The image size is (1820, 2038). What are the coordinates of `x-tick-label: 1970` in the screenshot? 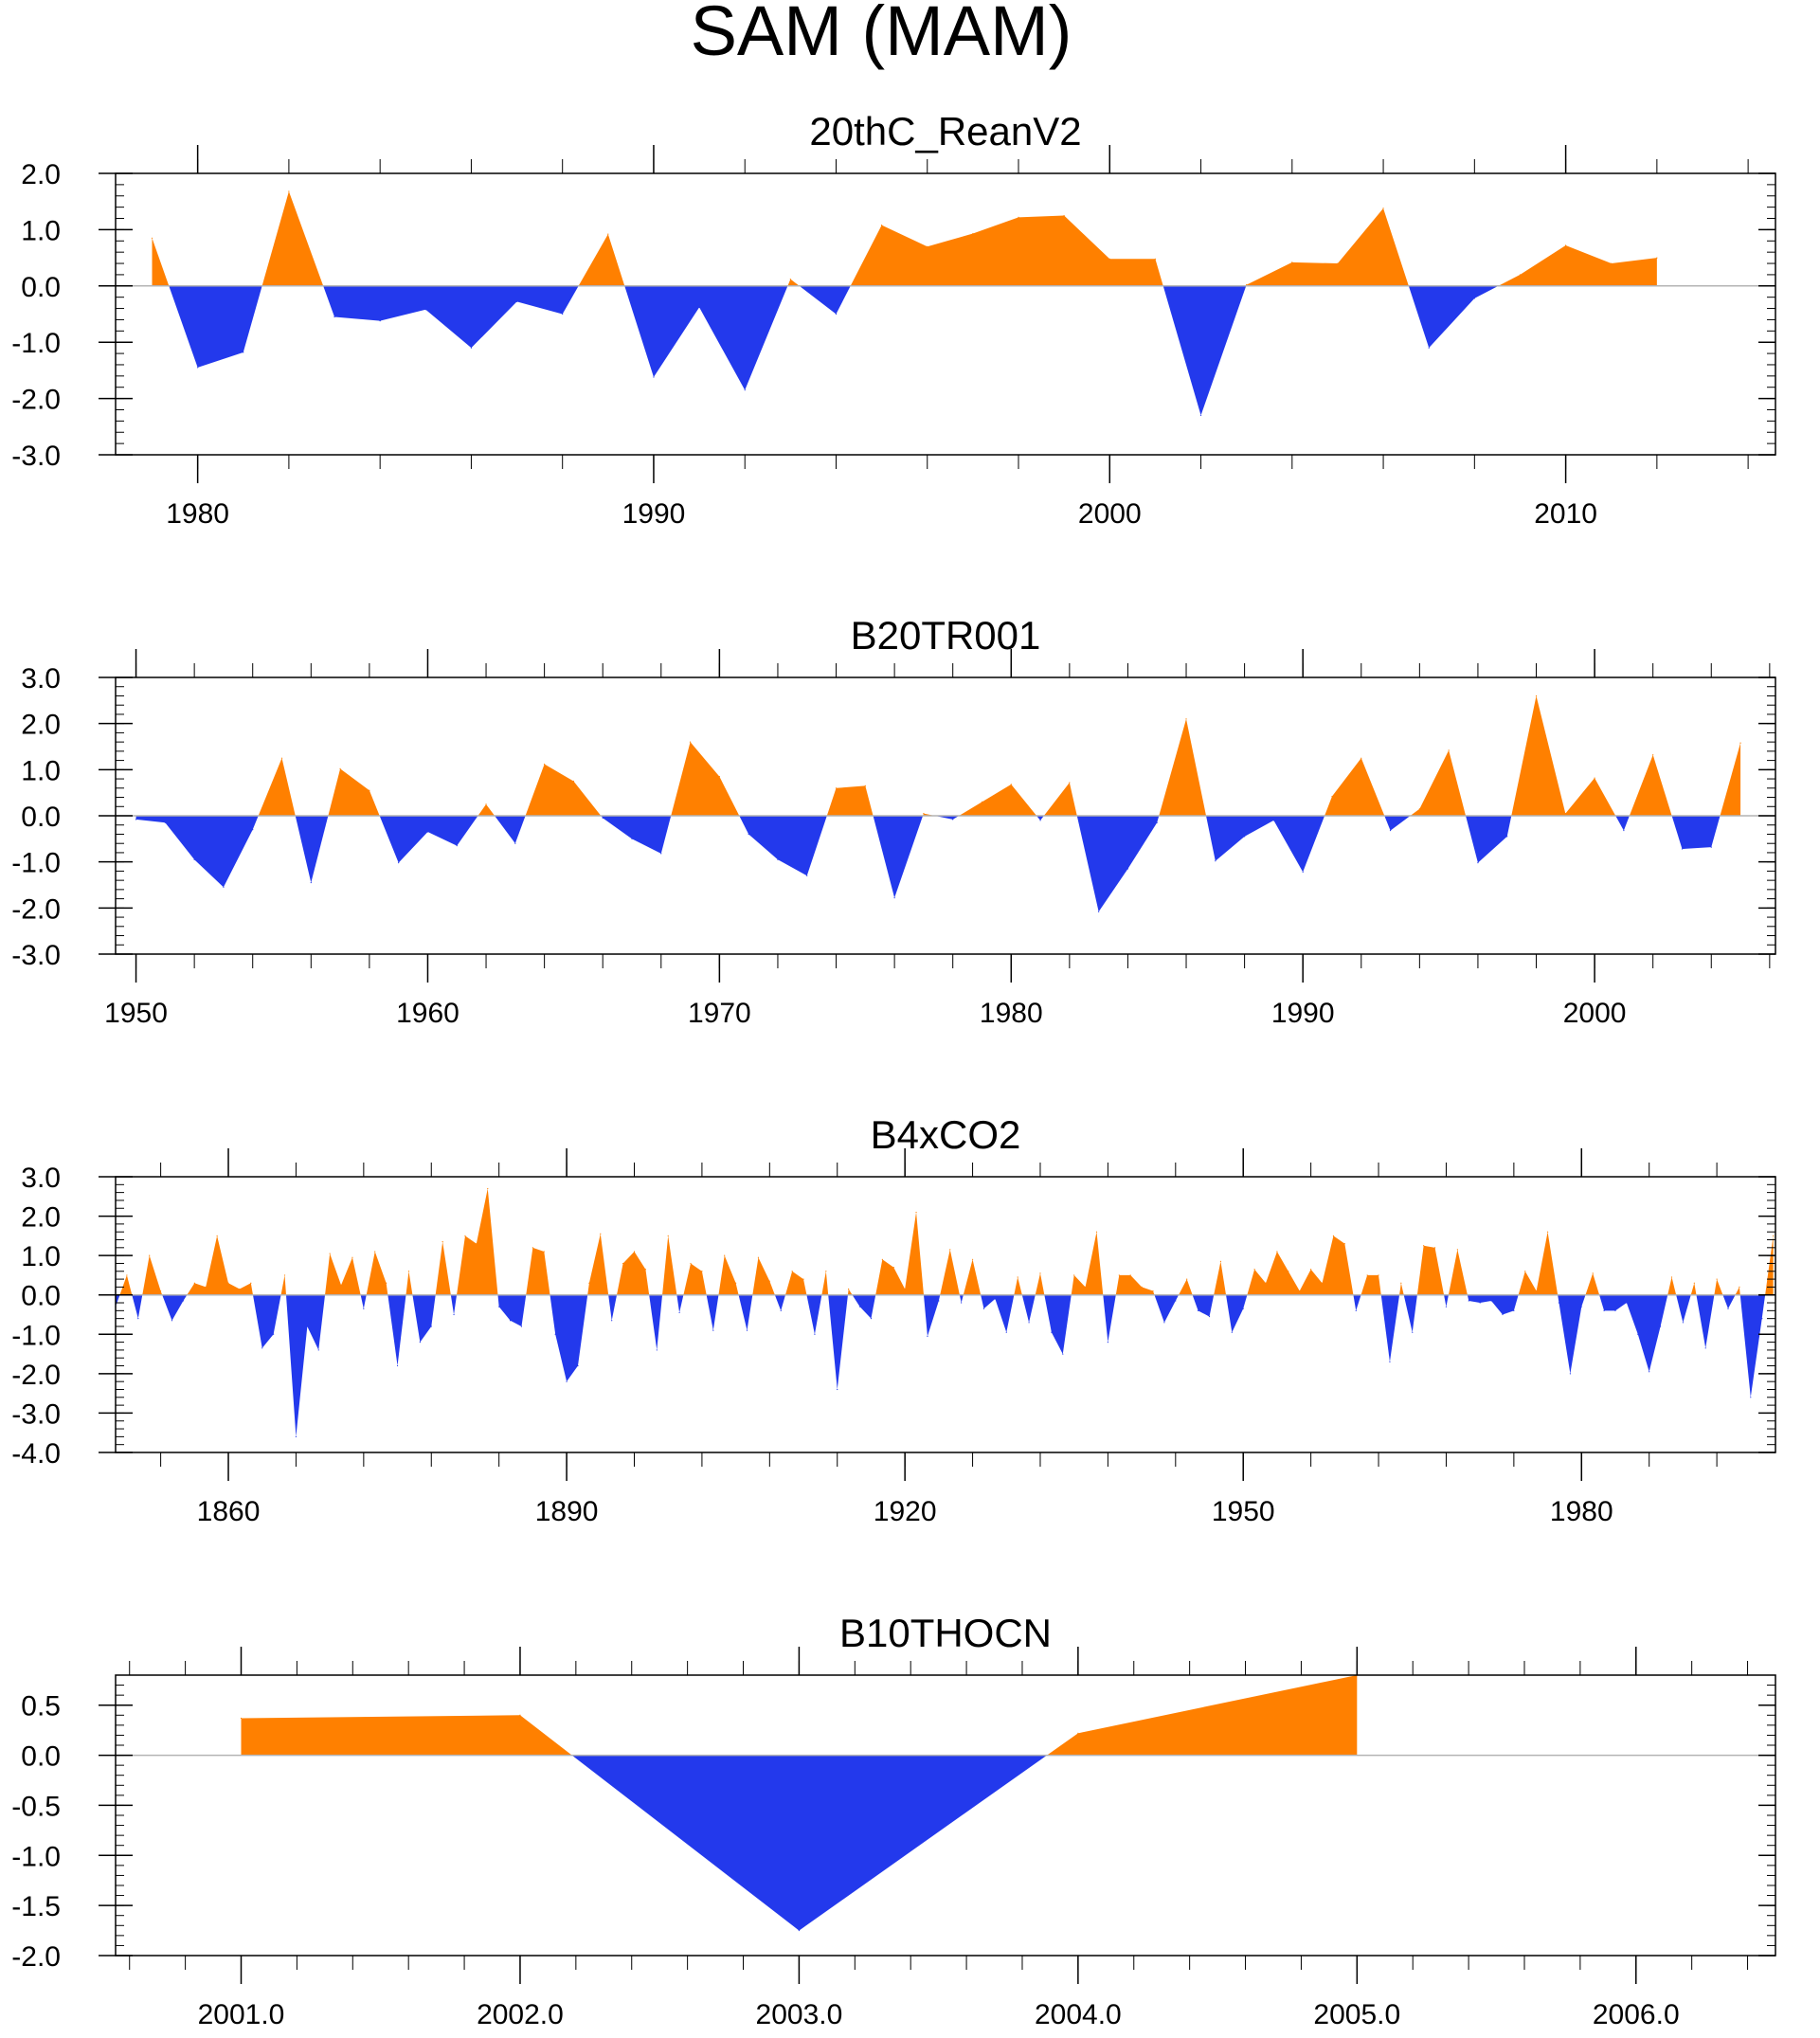 It's located at (719, 1014).